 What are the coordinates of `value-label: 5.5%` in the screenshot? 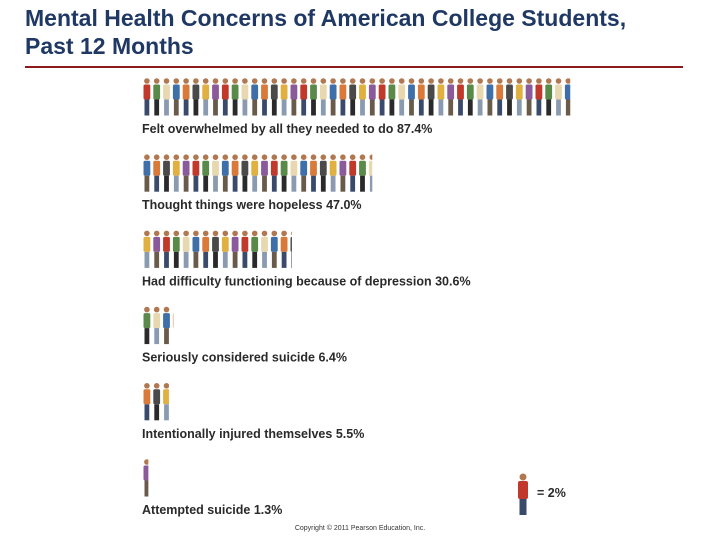 It's located at (350, 434).